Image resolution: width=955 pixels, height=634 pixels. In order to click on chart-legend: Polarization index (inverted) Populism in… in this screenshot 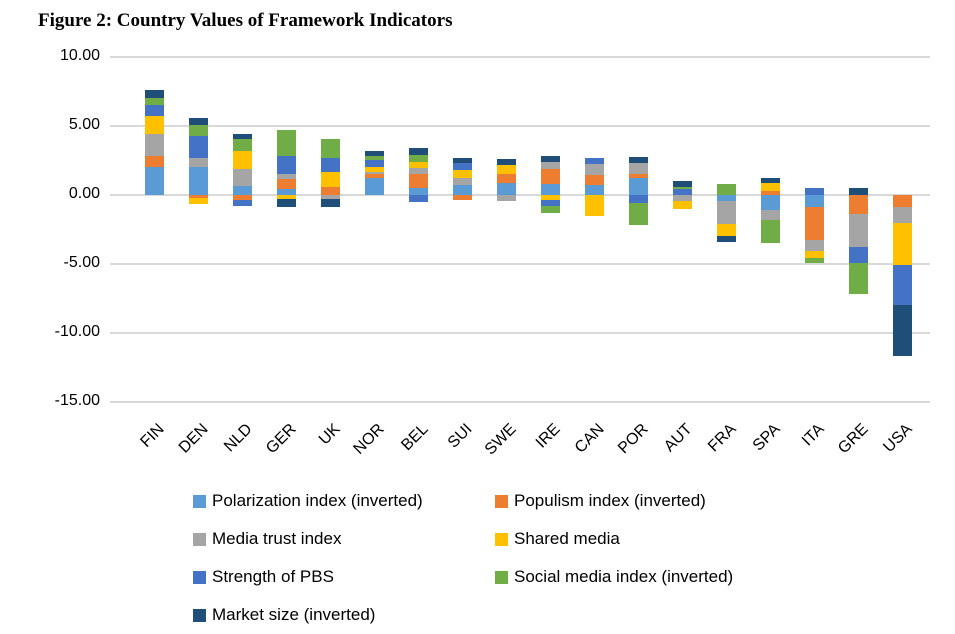, I will do `click(463, 558)`.